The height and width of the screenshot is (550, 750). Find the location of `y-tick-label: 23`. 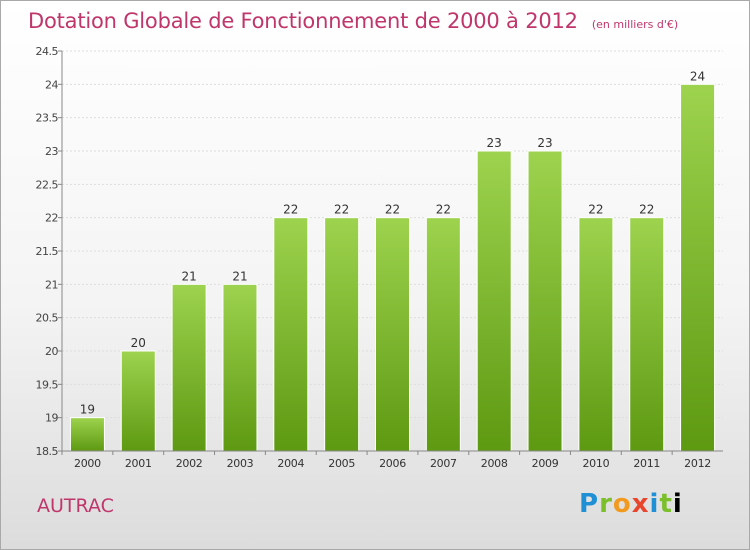

y-tick-label: 23 is located at coordinates (51, 151).